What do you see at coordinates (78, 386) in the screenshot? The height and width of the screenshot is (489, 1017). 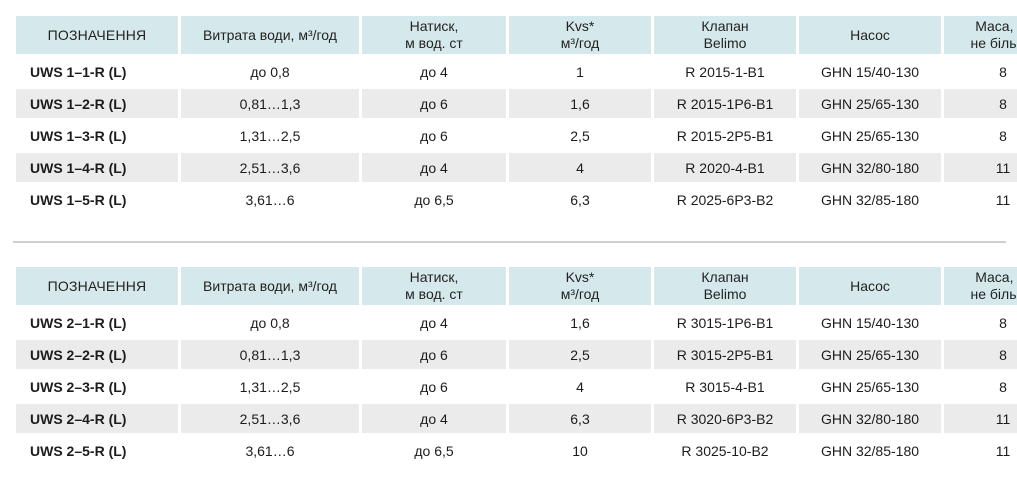 I see `model-designation-cell: UWS 2–3-R (L)` at bounding box center [78, 386].